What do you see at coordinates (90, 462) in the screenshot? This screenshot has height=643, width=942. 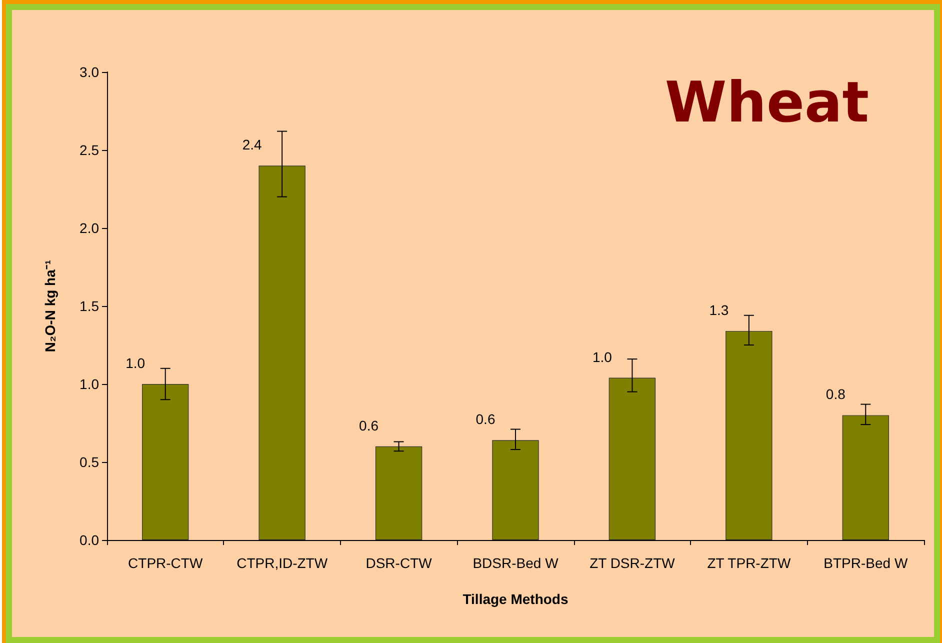 I see `y-tick-label: 0.5` at bounding box center [90, 462].